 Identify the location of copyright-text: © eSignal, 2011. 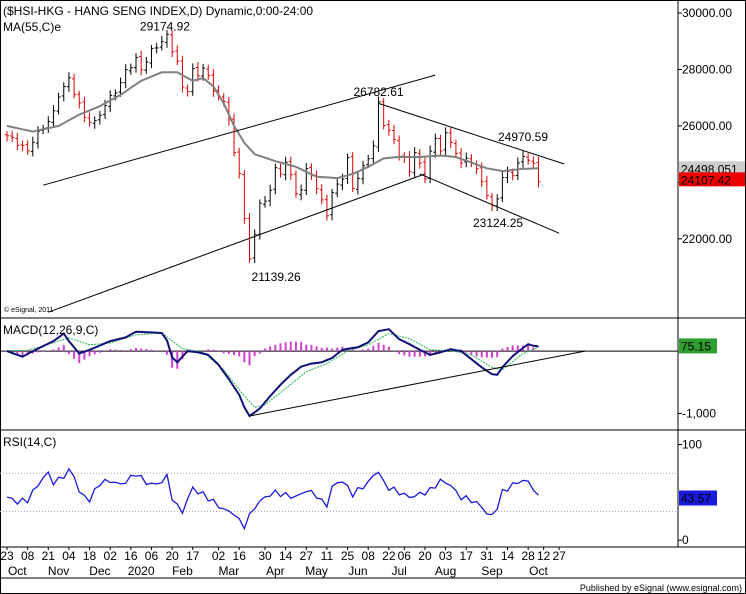
(29, 310).